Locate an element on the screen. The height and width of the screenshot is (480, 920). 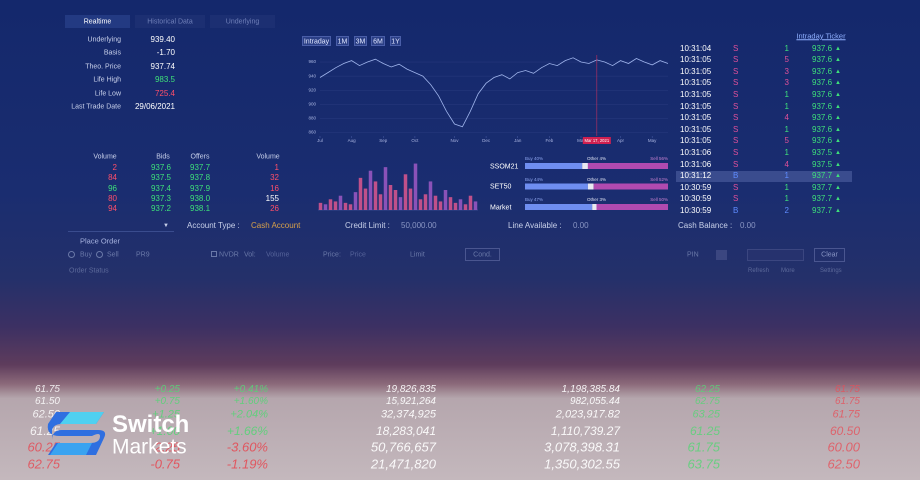
board-cell: 21,471,820 is located at coordinates (403, 464).